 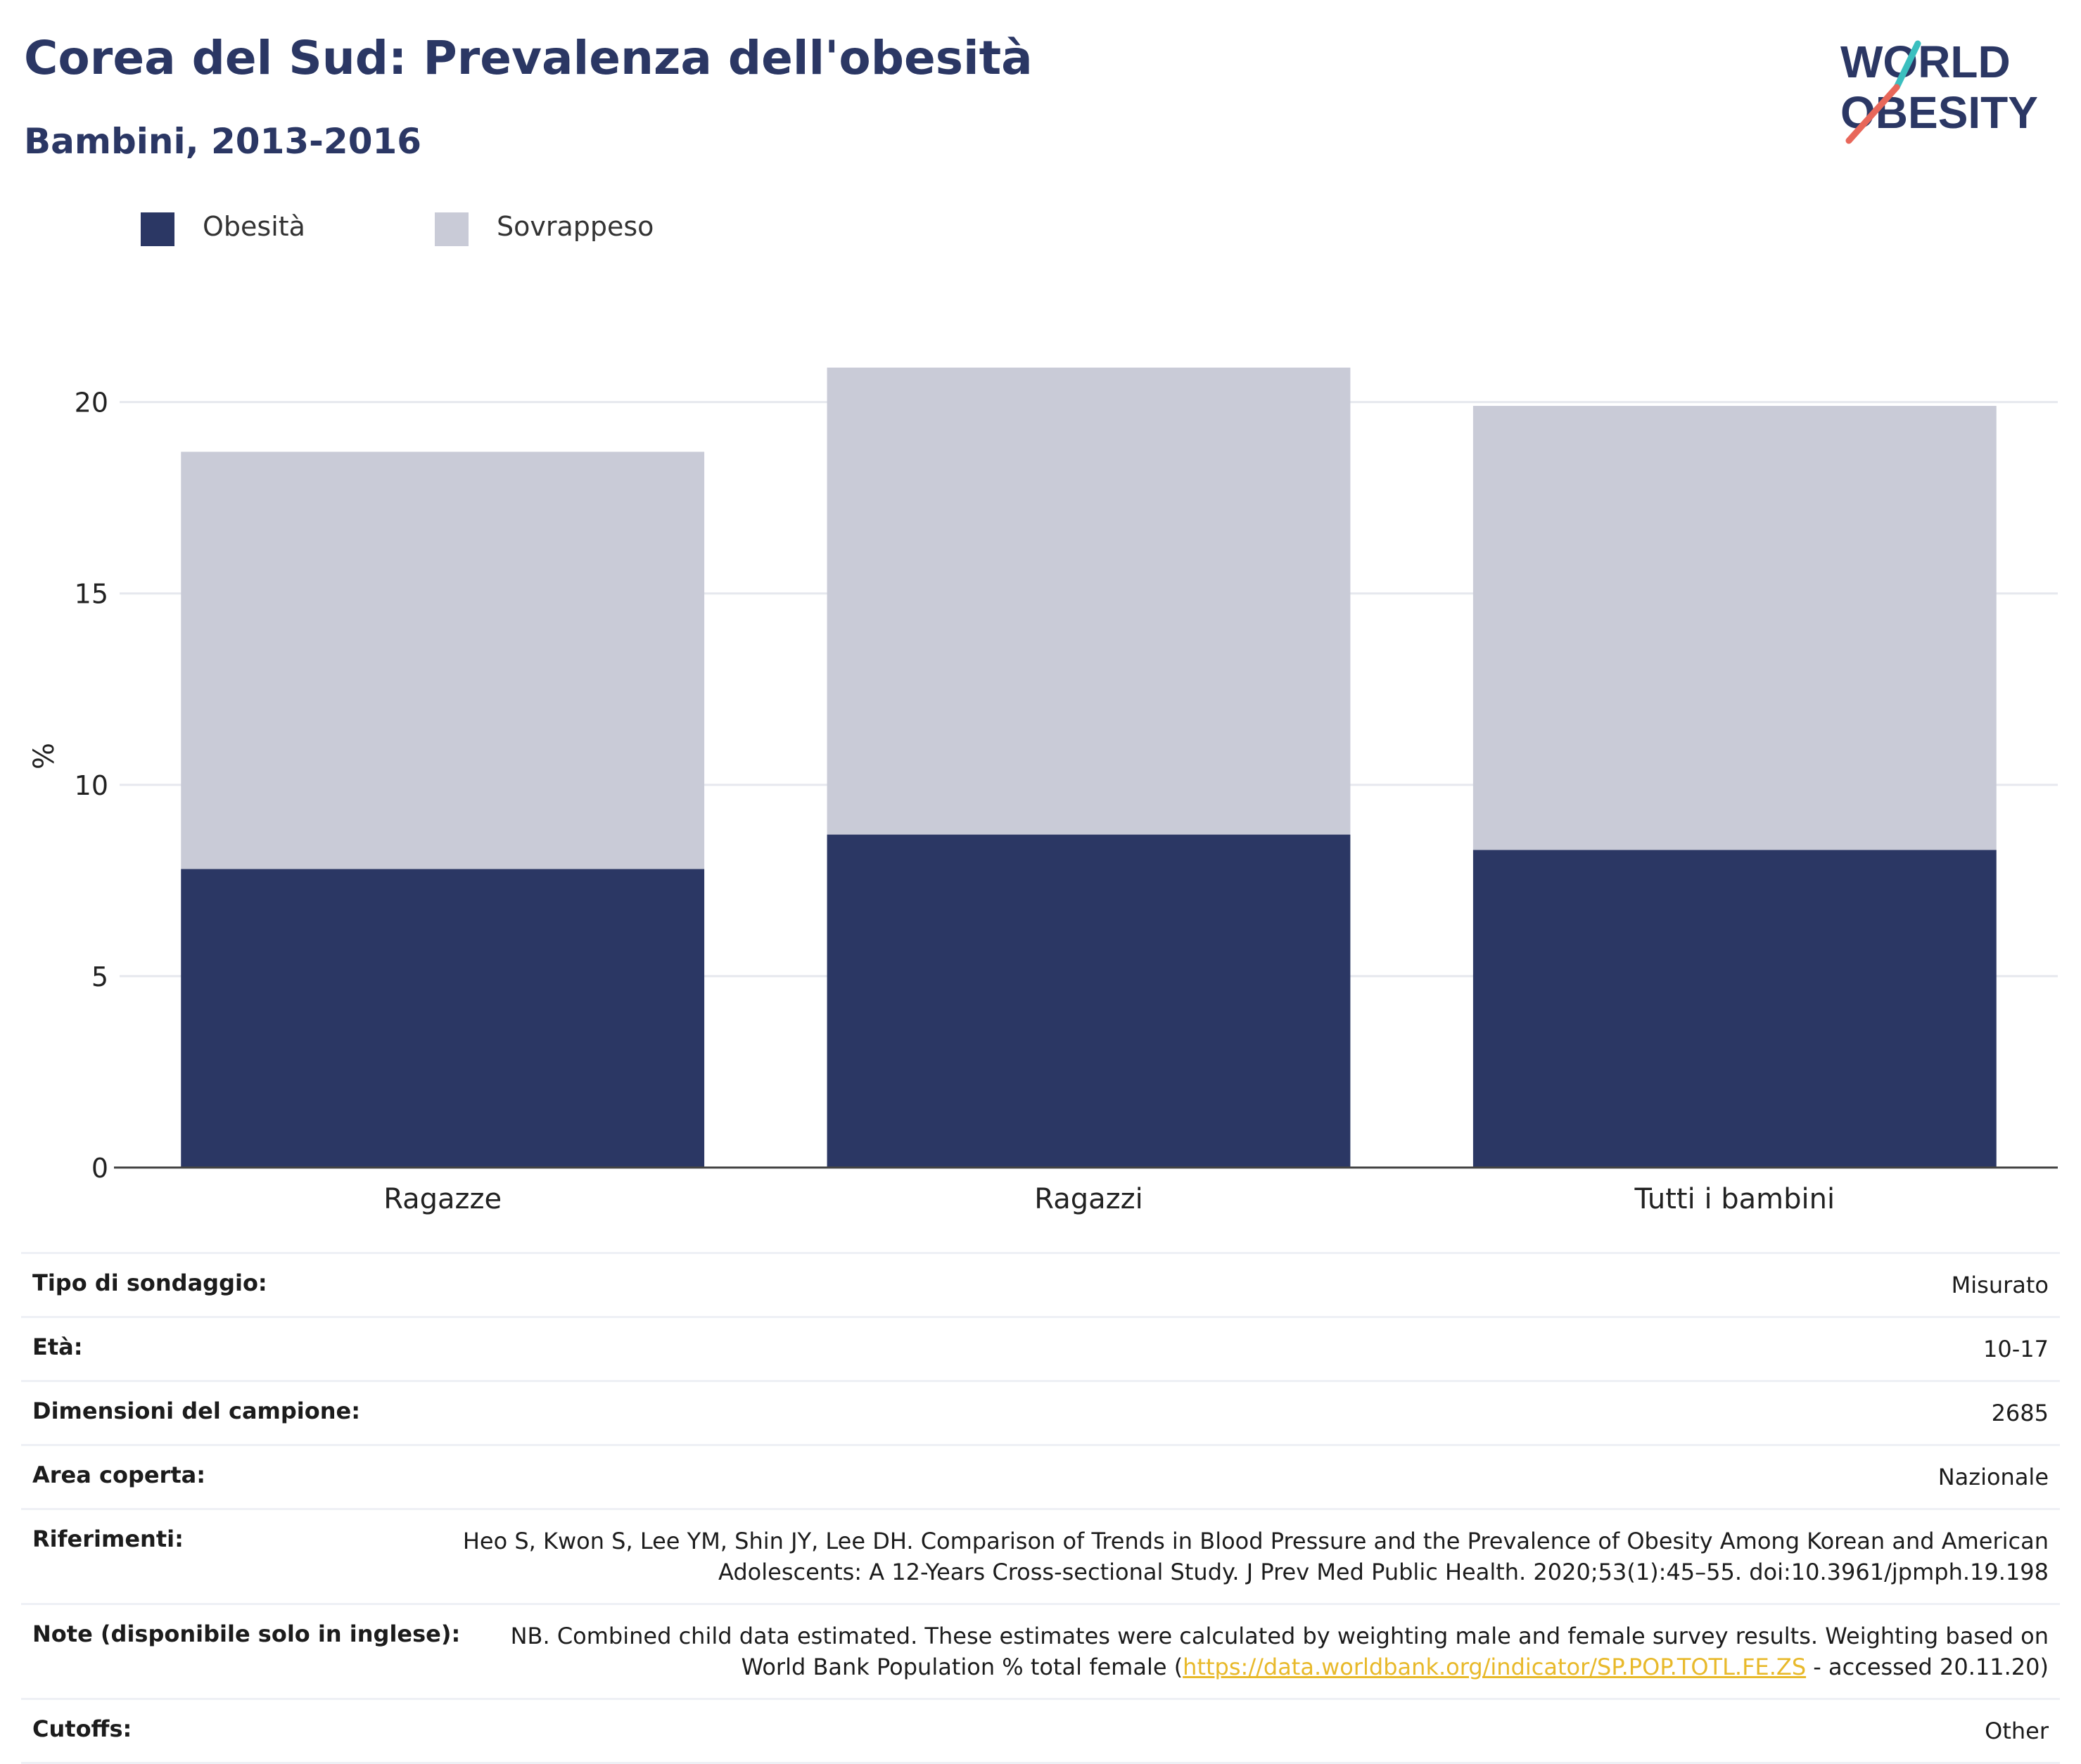 What do you see at coordinates (119, 1475) in the screenshot?
I see `row-key: Area coperta:` at bounding box center [119, 1475].